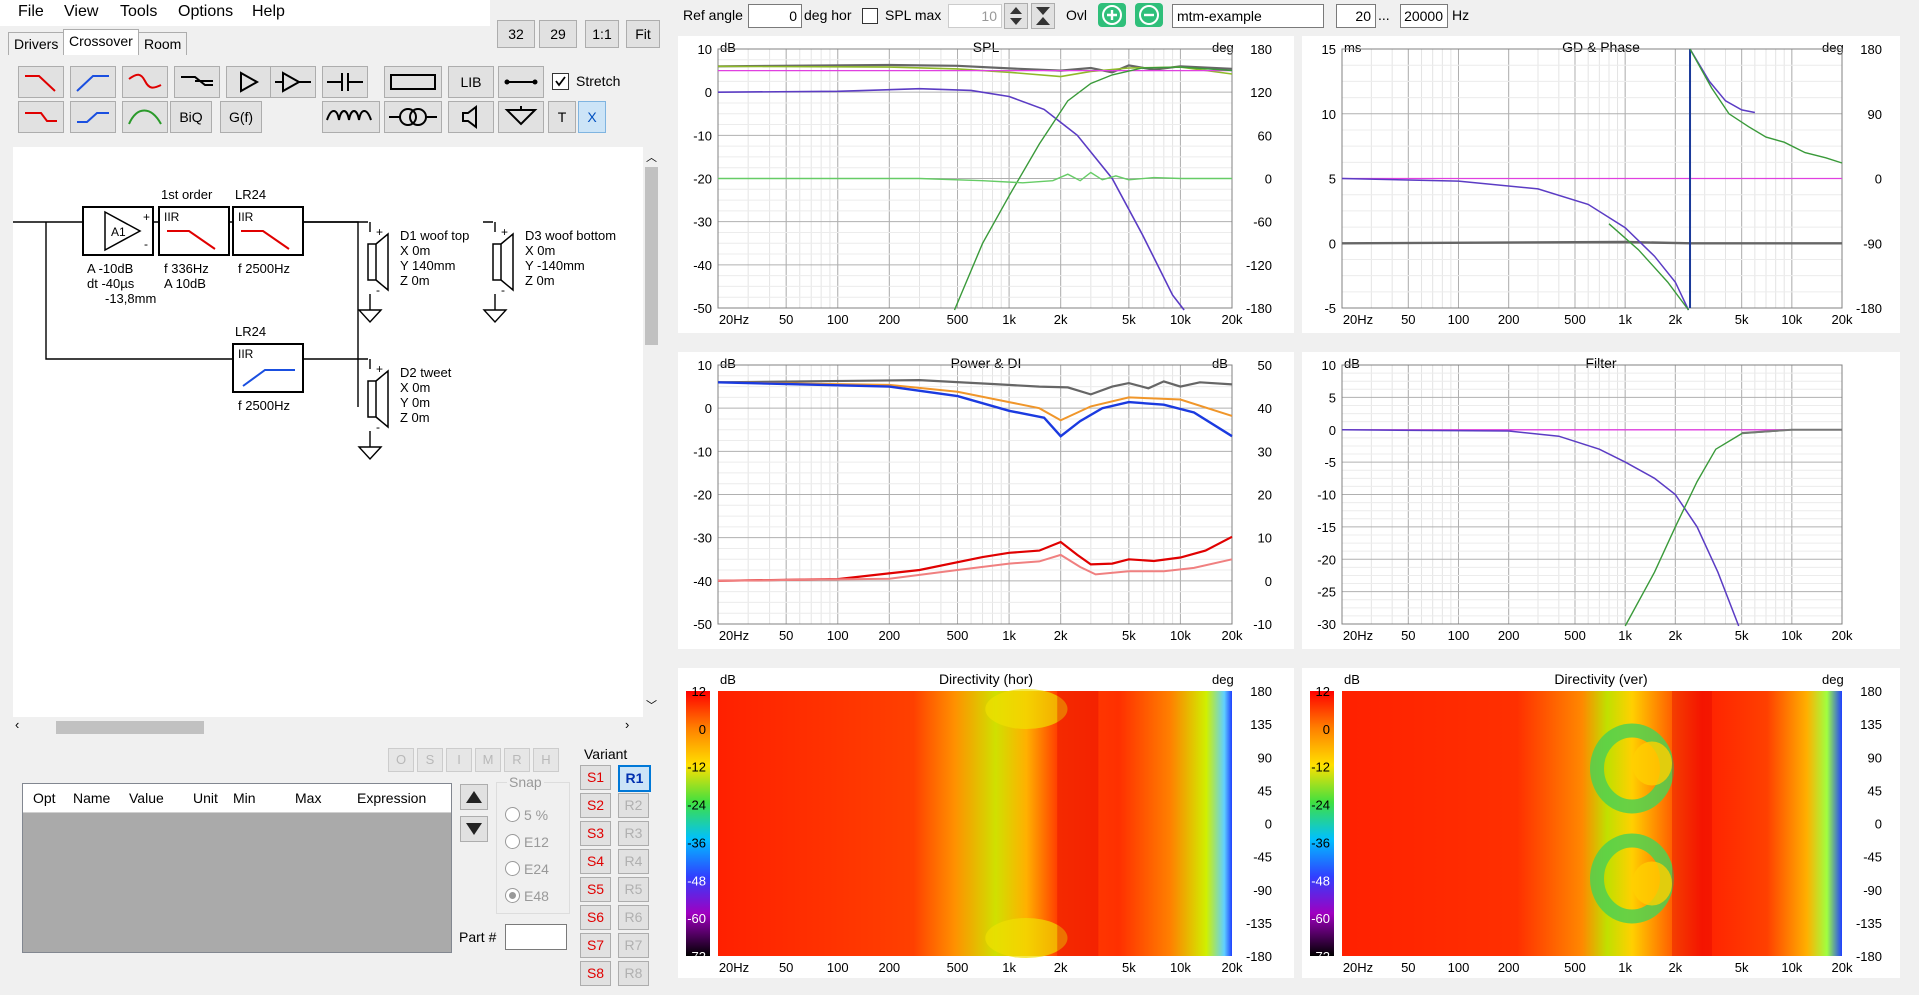 Image resolution: width=1919 pixels, height=995 pixels. What do you see at coordinates (595, 777) in the screenshot?
I see `variant-s1-button: S1` at bounding box center [595, 777].